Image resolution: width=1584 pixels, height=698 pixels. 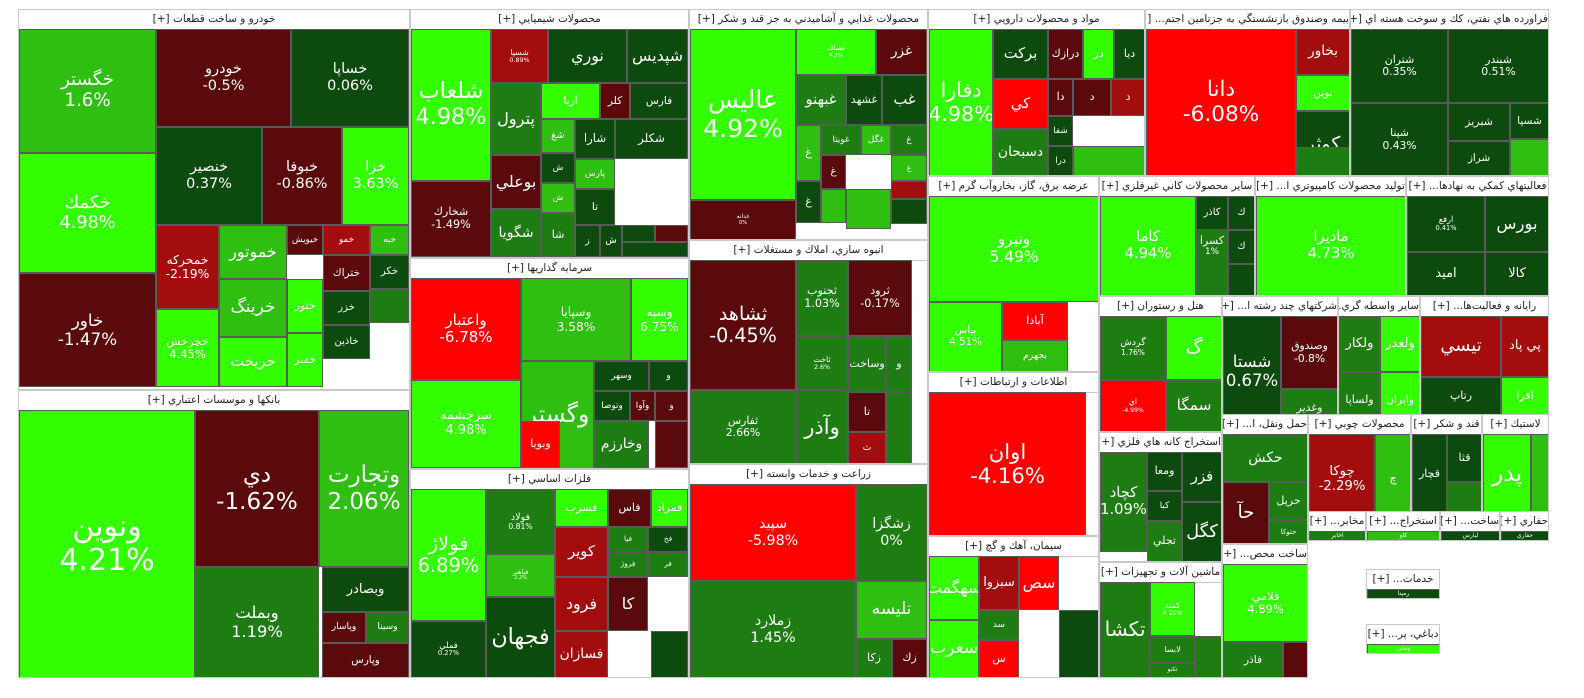 What do you see at coordinates (549, 20) in the screenshot?
I see `sector-title: محصولات شيميايي [+]` at bounding box center [549, 20].